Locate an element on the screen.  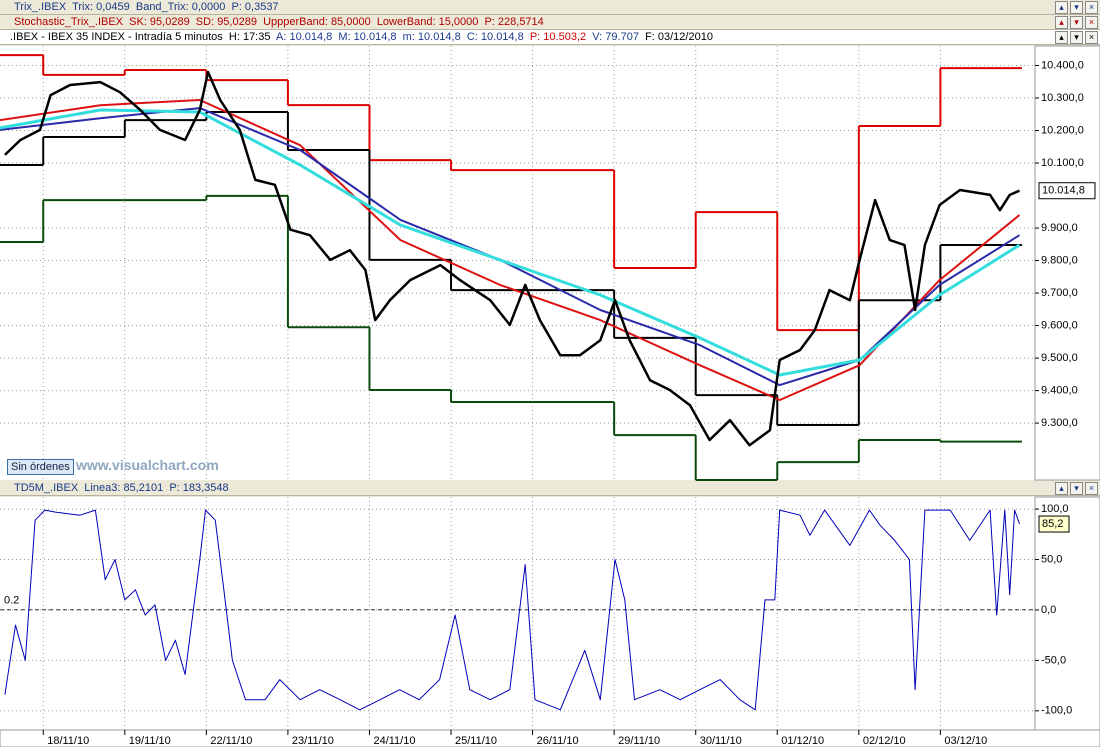
reference-label: 0.2 is located at coordinates (11, 601).